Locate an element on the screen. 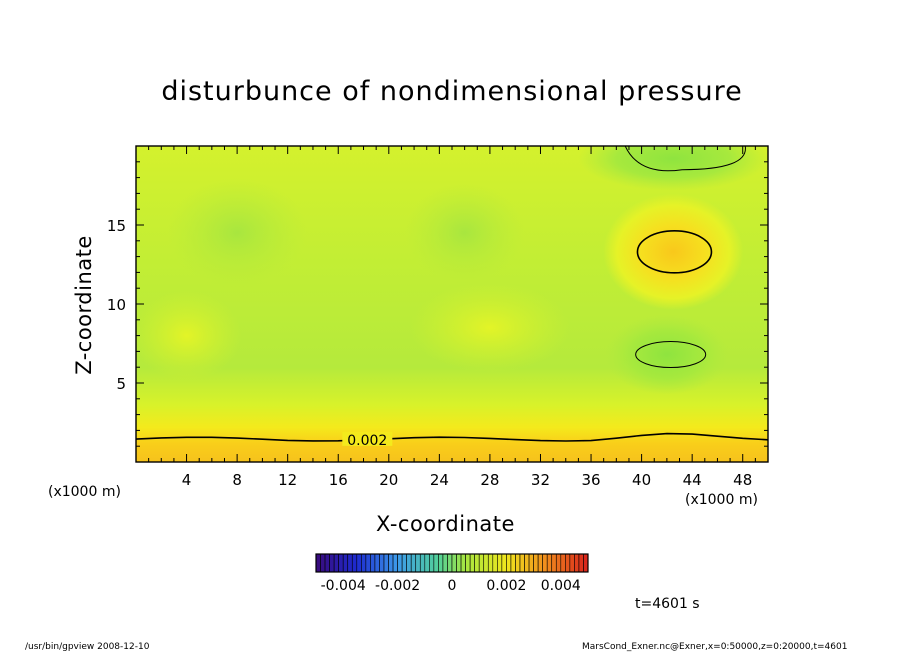 The image size is (904, 654). x-tick-label: 28 is located at coordinates (489, 480).